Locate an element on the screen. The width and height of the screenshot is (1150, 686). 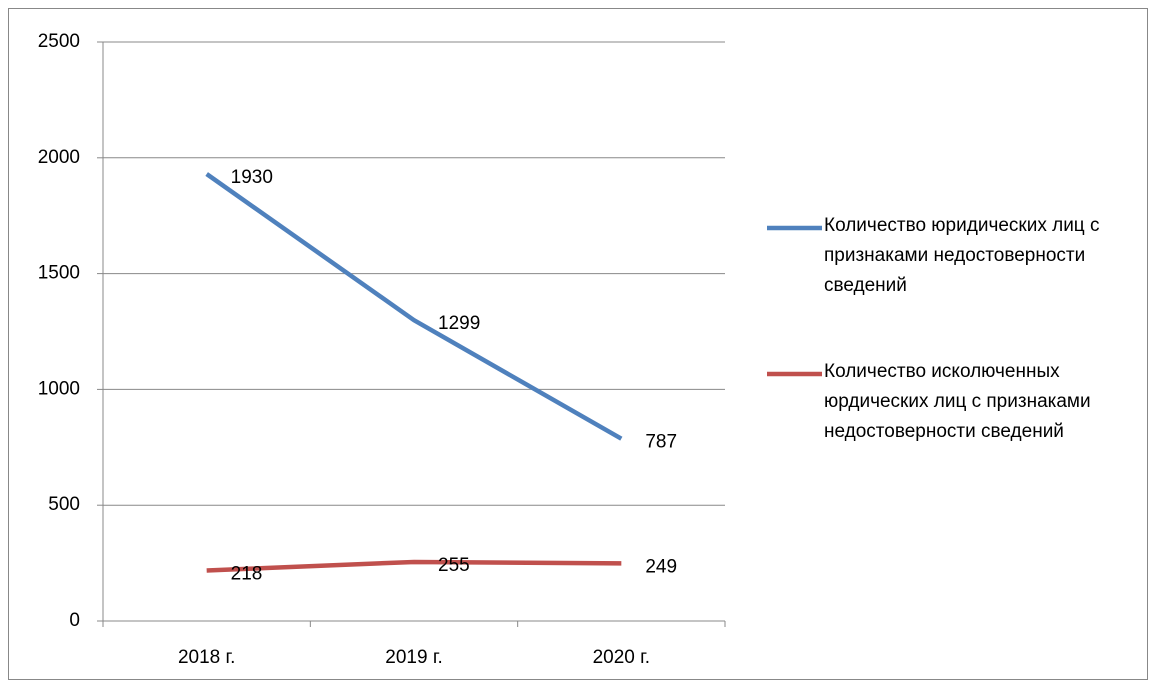
y-tick-label: 2500 is located at coordinates (59, 41).